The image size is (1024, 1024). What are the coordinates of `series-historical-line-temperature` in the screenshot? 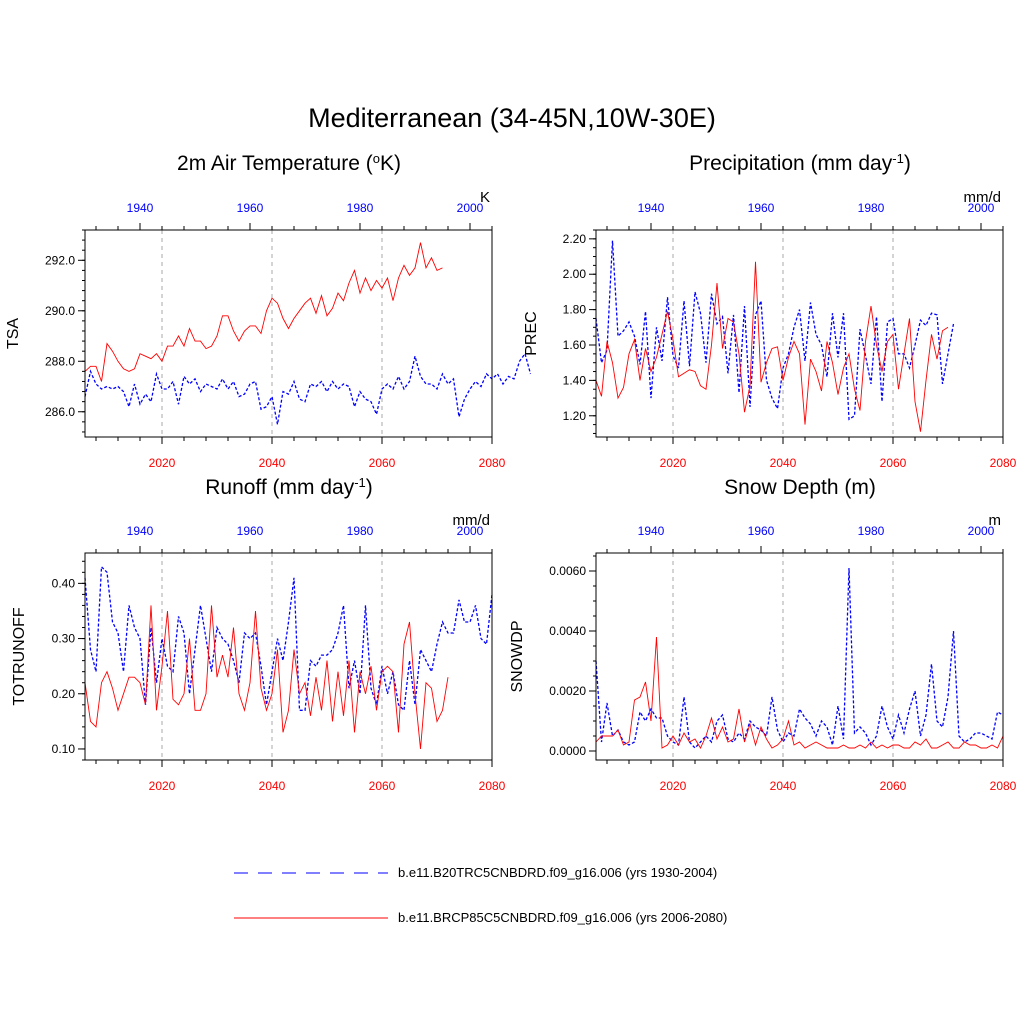 It's located at (308, 388).